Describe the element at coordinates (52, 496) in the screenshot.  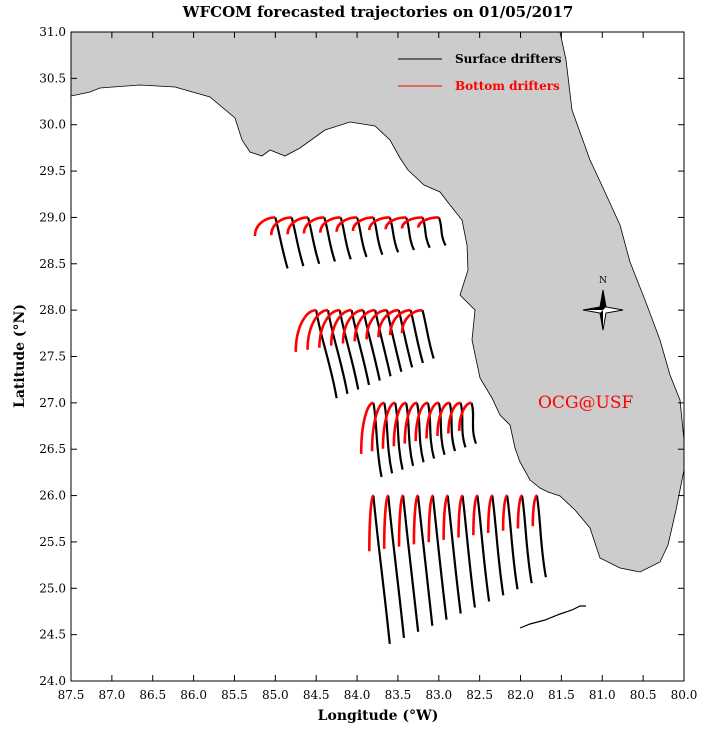
I see `y-tick-label: 26.0` at that location.